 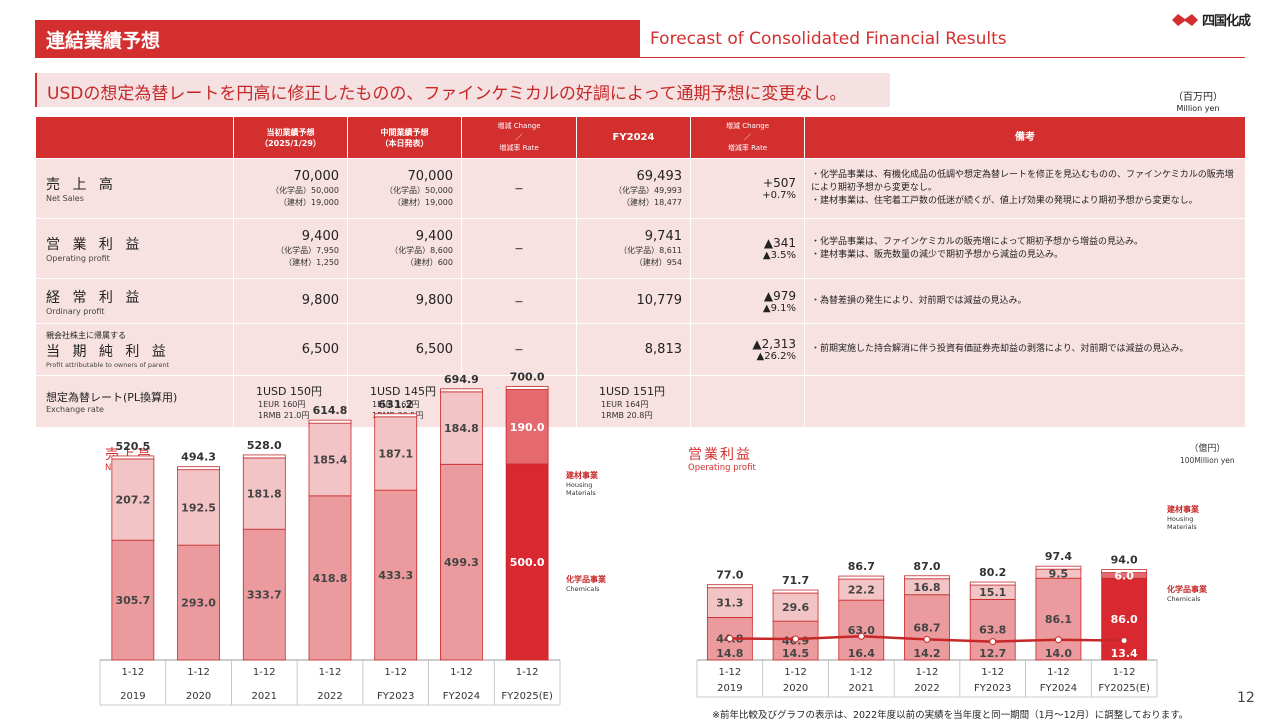 What do you see at coordinates (633, 137) in the screenshot?
I see `col-fy2024: FY2024` at bounding box center [633, 137].